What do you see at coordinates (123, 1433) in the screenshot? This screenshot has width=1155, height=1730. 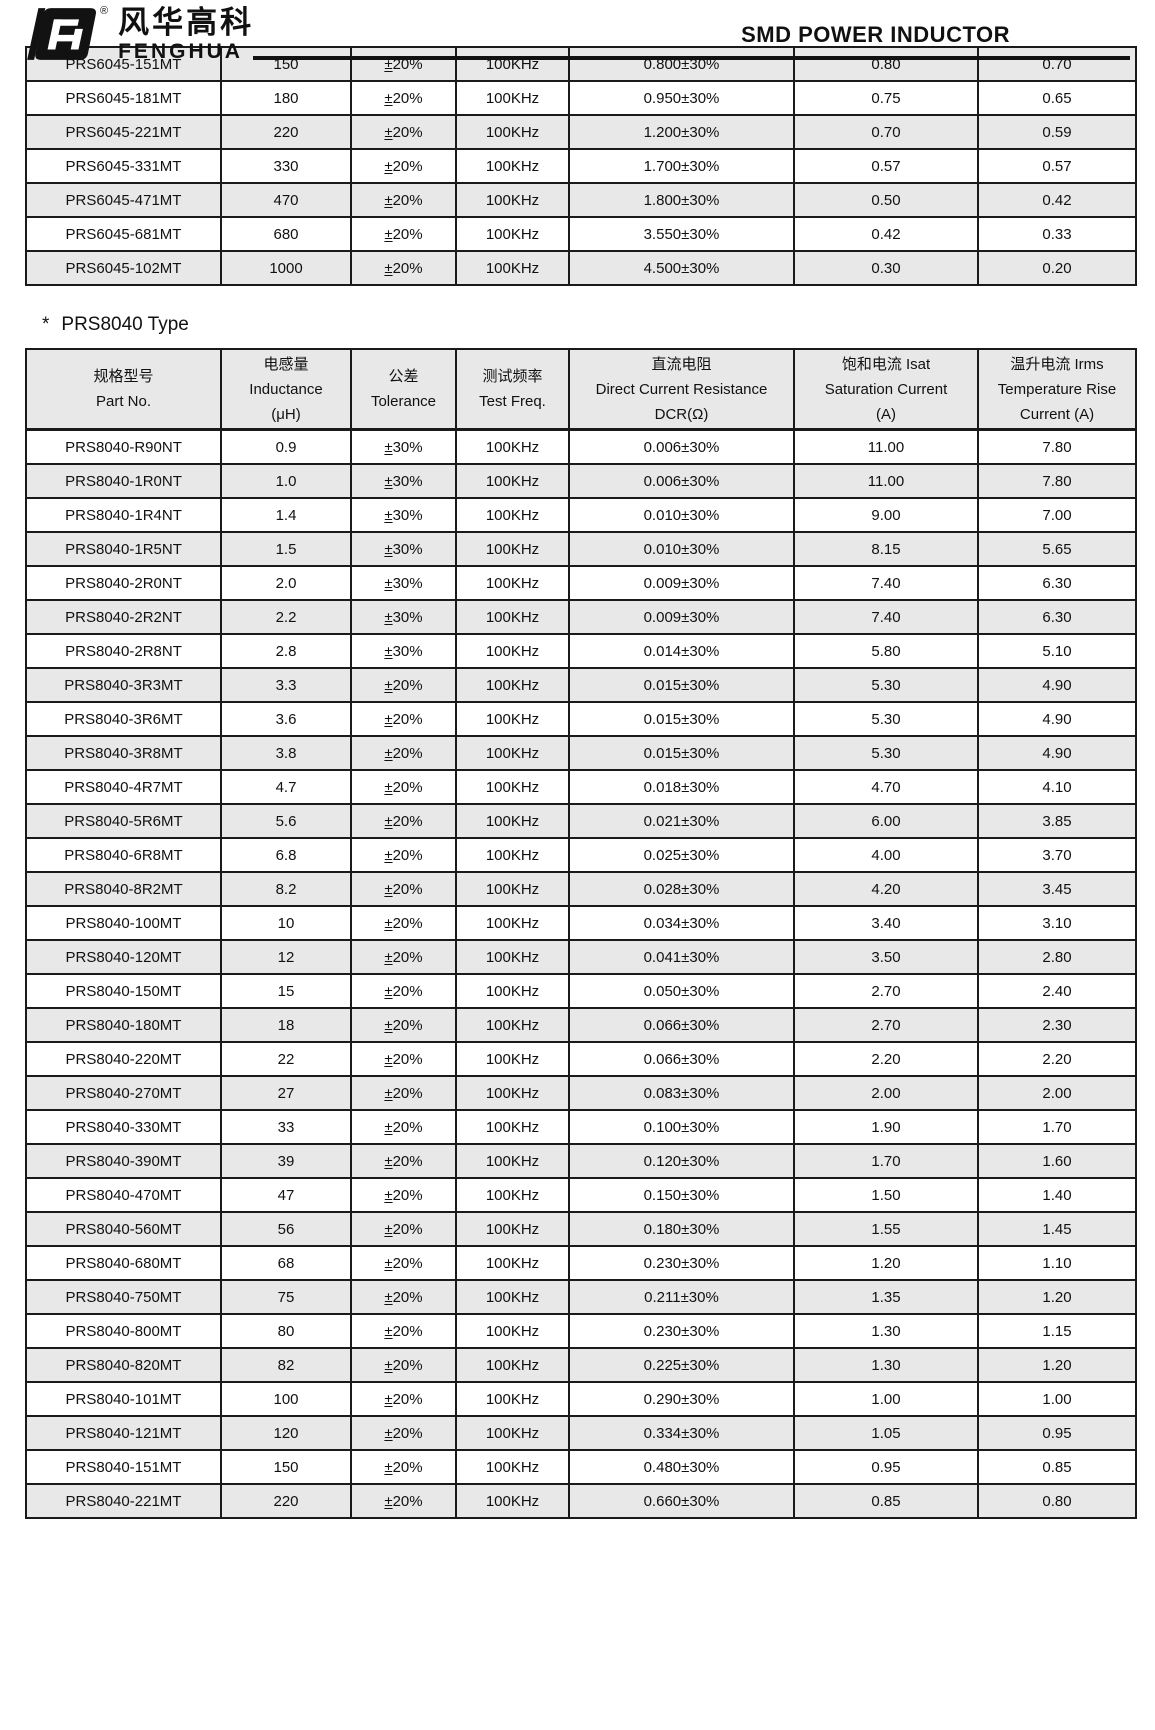 I see `table-cell: PRS8040-121MT` at bounding box center [123, 1433].